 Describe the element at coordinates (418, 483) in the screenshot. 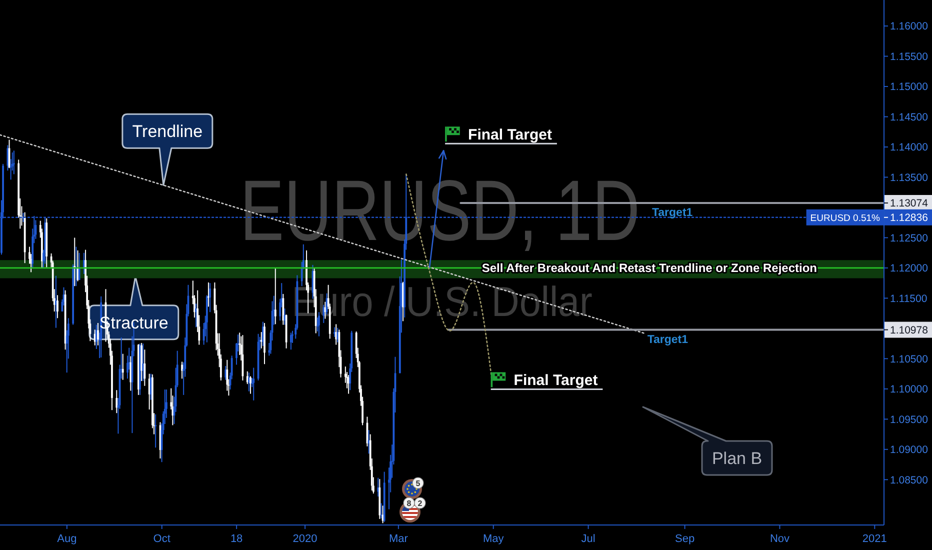

I see `annotation: 5` at that location.